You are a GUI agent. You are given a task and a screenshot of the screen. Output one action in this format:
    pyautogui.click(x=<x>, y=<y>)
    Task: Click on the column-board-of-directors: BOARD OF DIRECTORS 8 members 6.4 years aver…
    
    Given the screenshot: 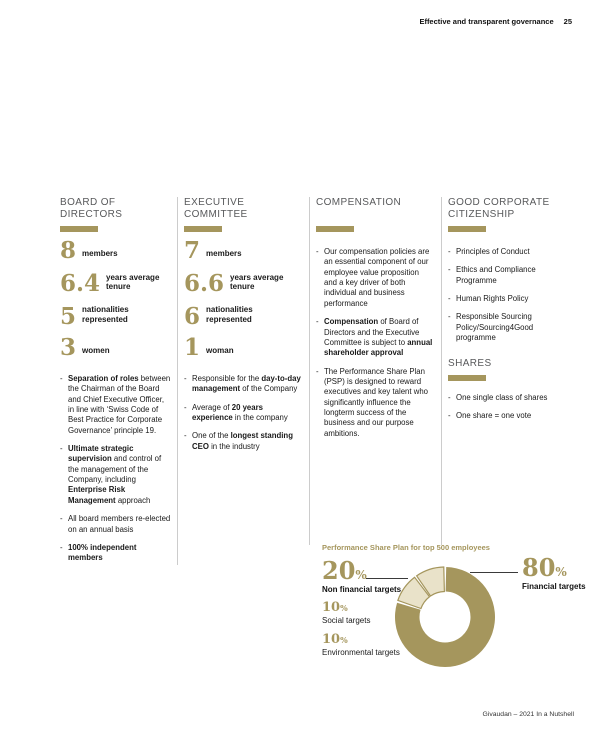 What is the action you would take?
    pyautogui.click(x=116, y=384)
    